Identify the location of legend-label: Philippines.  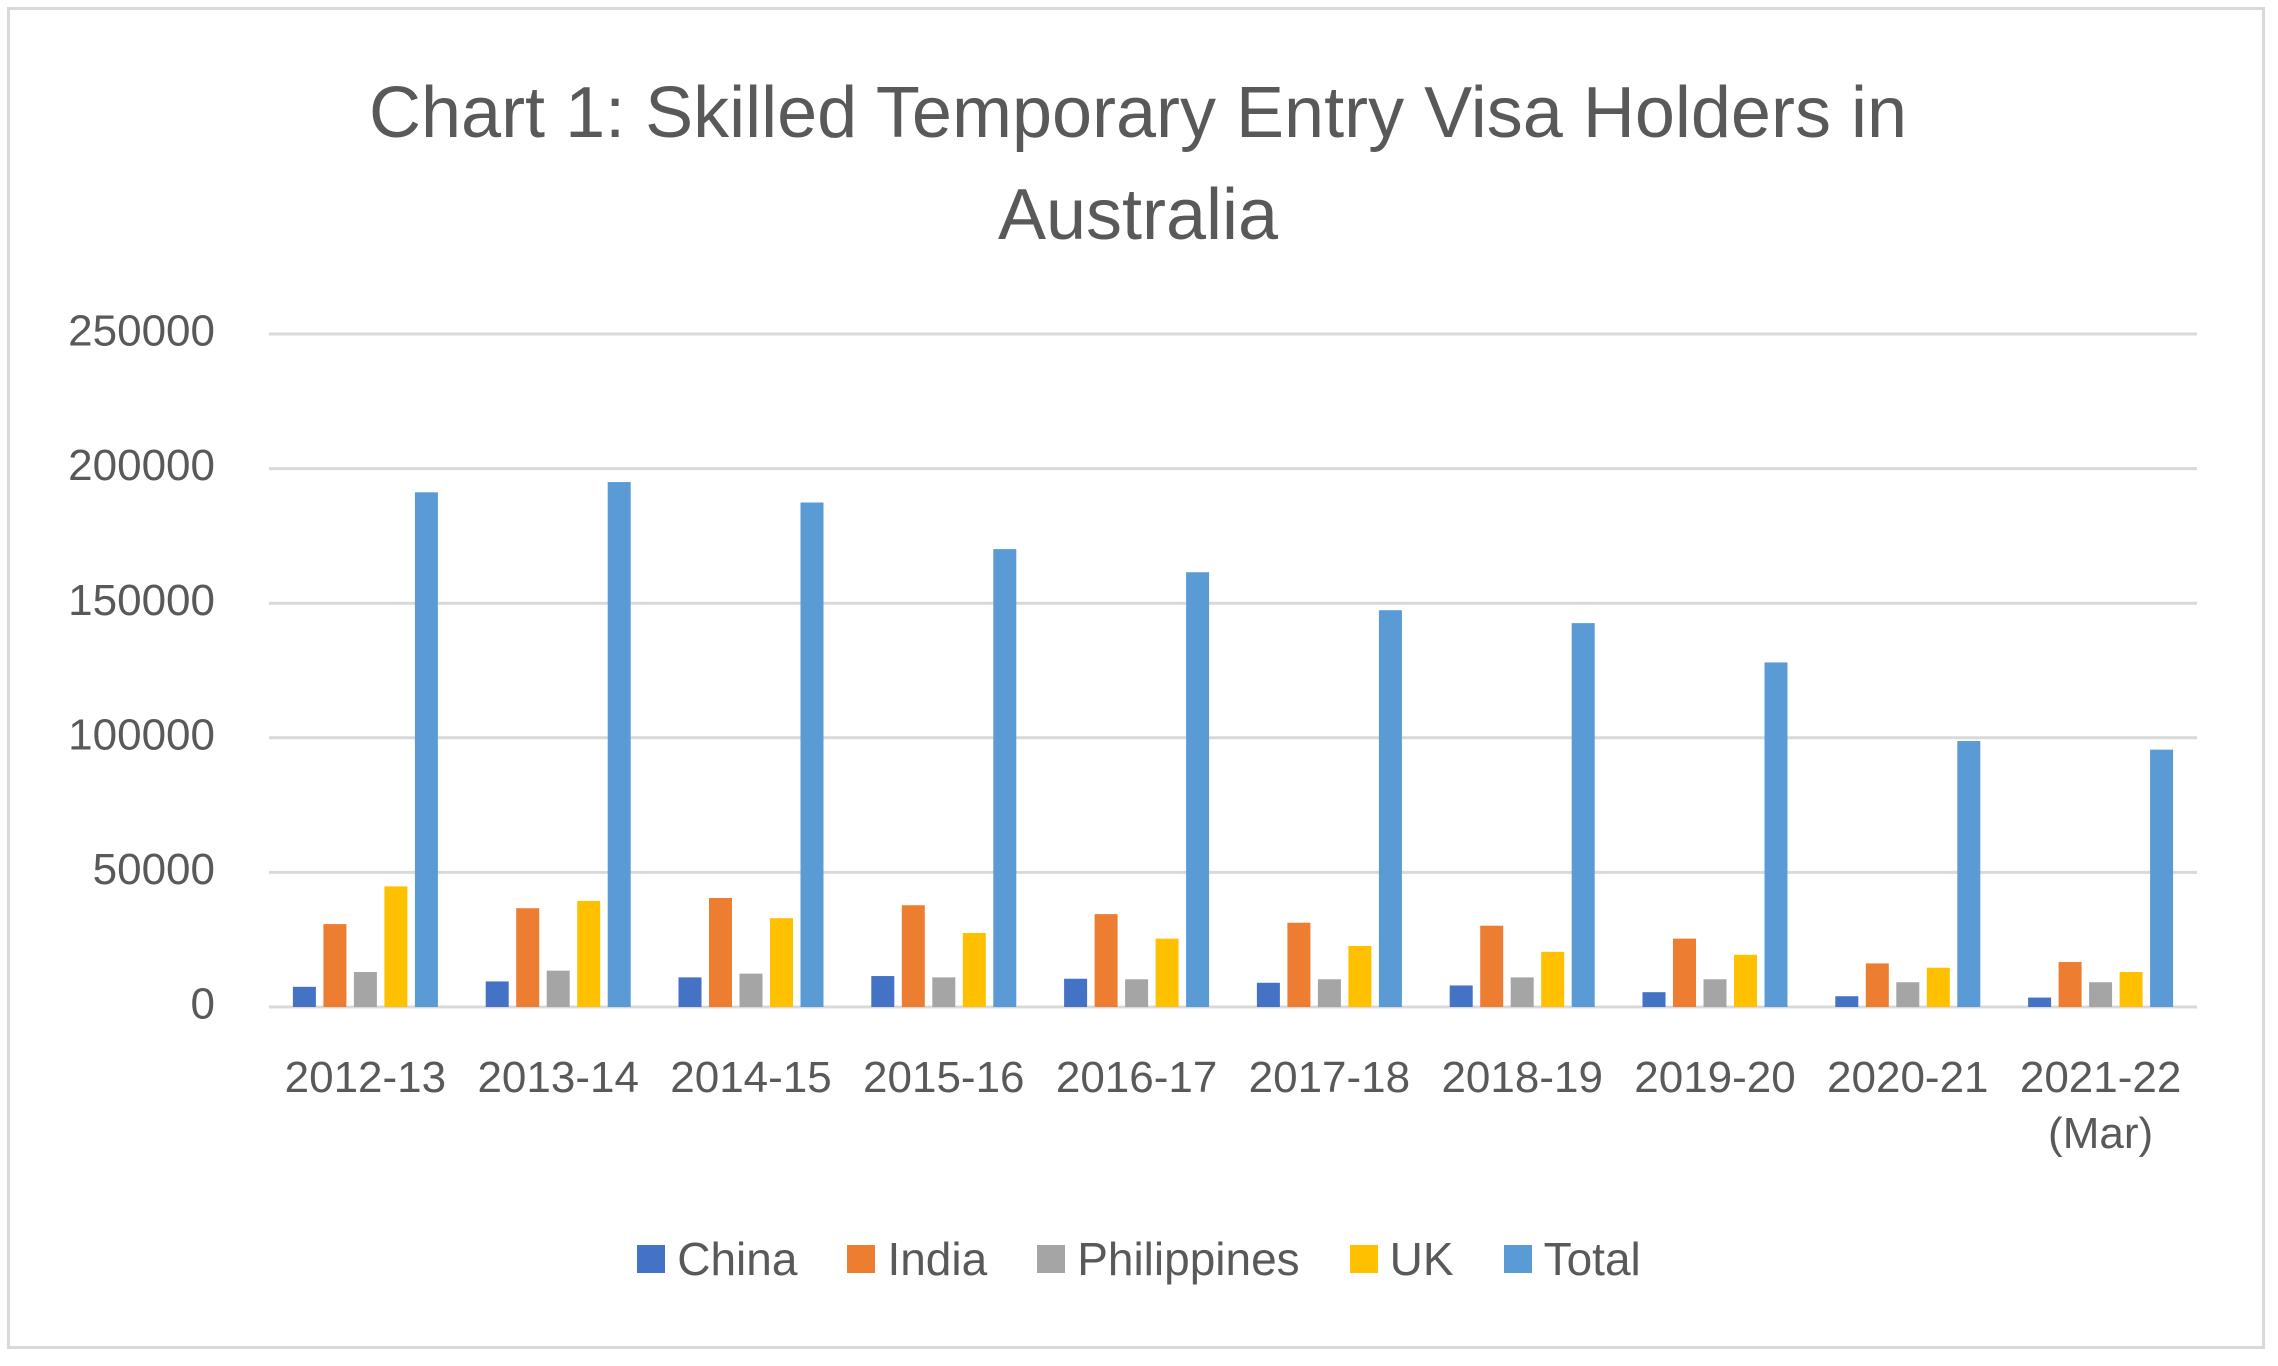
(1188, 1259).